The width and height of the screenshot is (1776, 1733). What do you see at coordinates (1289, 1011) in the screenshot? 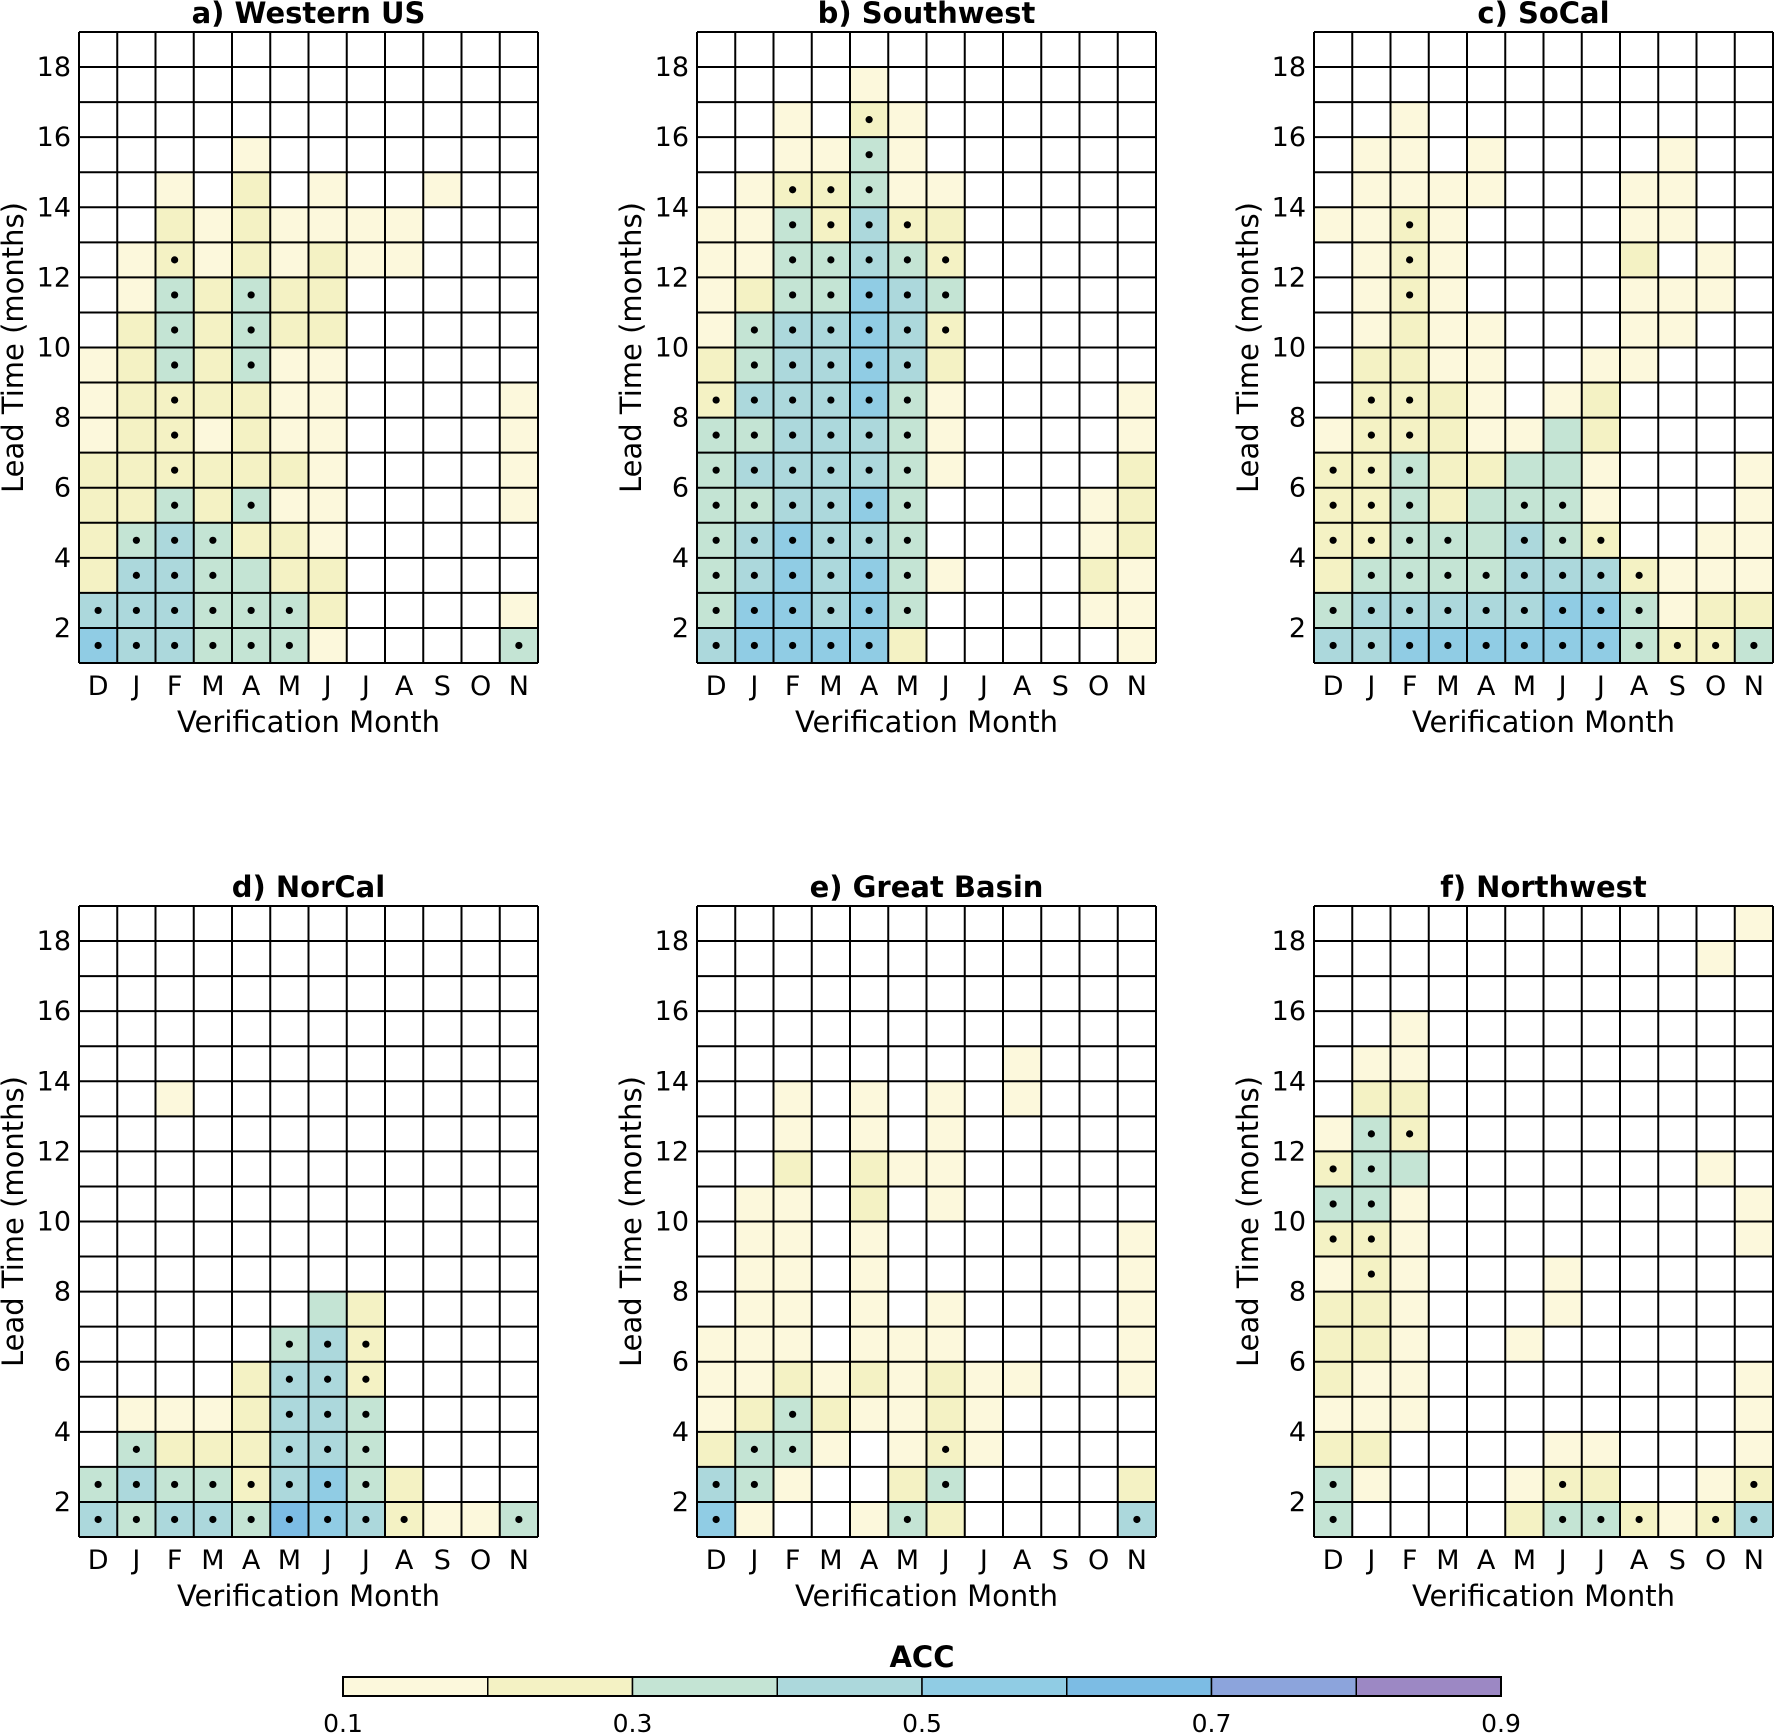
I see `y-tick-label: 16` at bounding box center [1289, 1011].